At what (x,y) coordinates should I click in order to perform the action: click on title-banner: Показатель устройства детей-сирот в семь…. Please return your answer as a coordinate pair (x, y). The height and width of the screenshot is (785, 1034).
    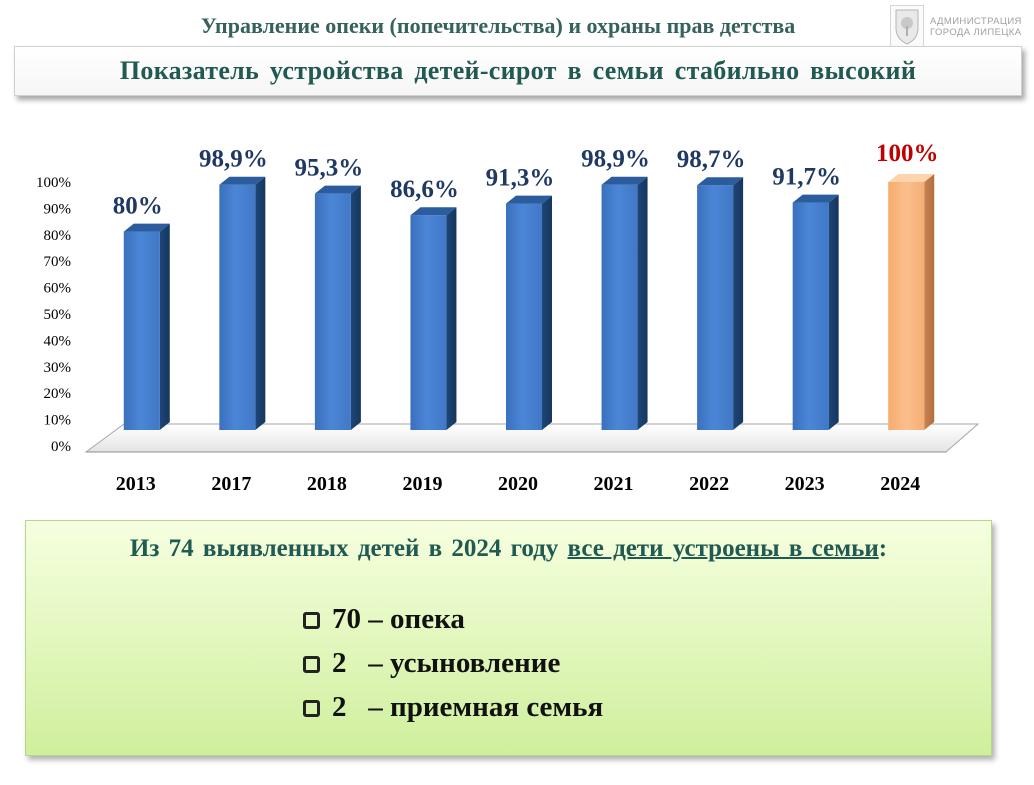
    Looking at the image, I should click on (518, 71).